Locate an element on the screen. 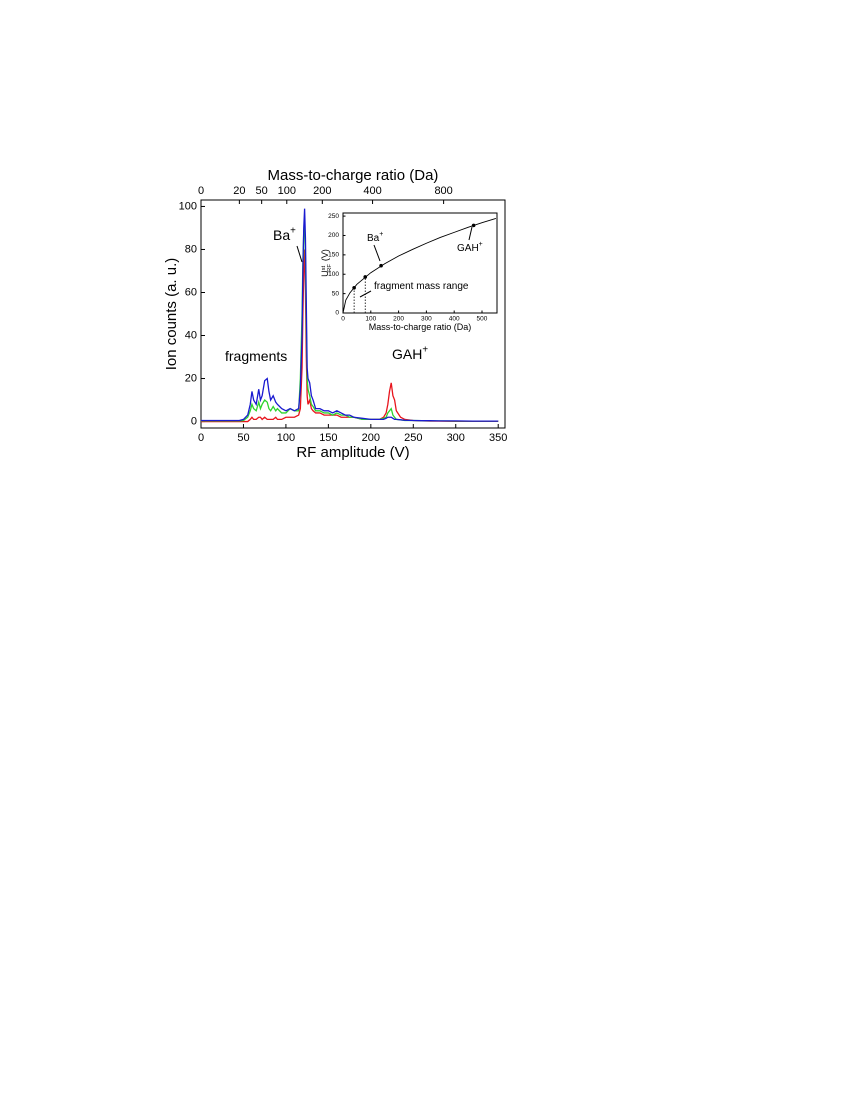 This screenshot has height=1100, width=850. annotation-text: Ba is located at coordinates (281, 235).